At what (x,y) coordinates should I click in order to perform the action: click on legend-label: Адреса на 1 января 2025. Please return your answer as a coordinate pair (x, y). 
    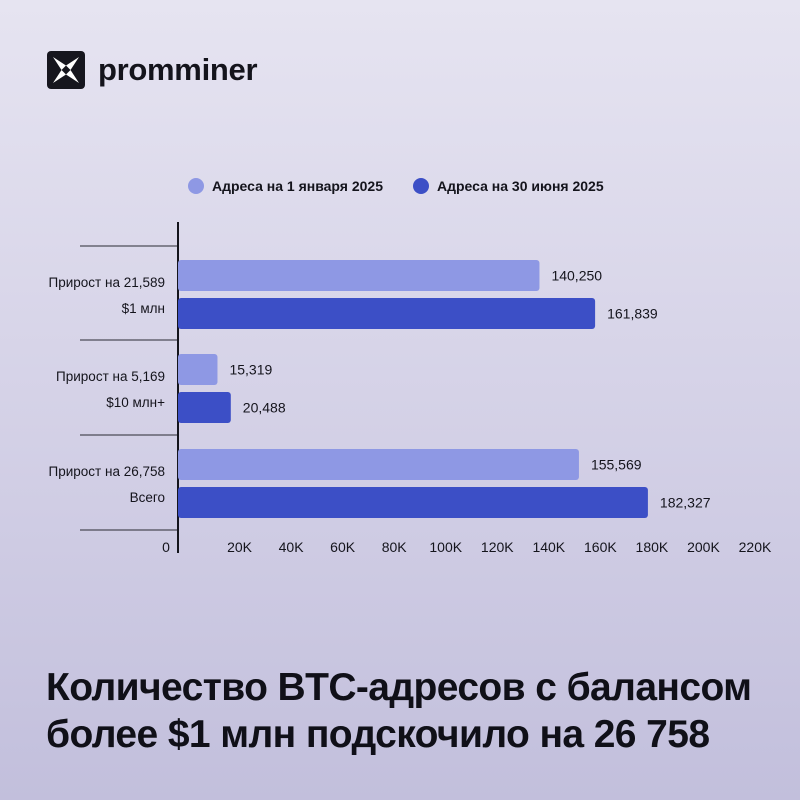
    Looking at the image, I should click on (297, 186).